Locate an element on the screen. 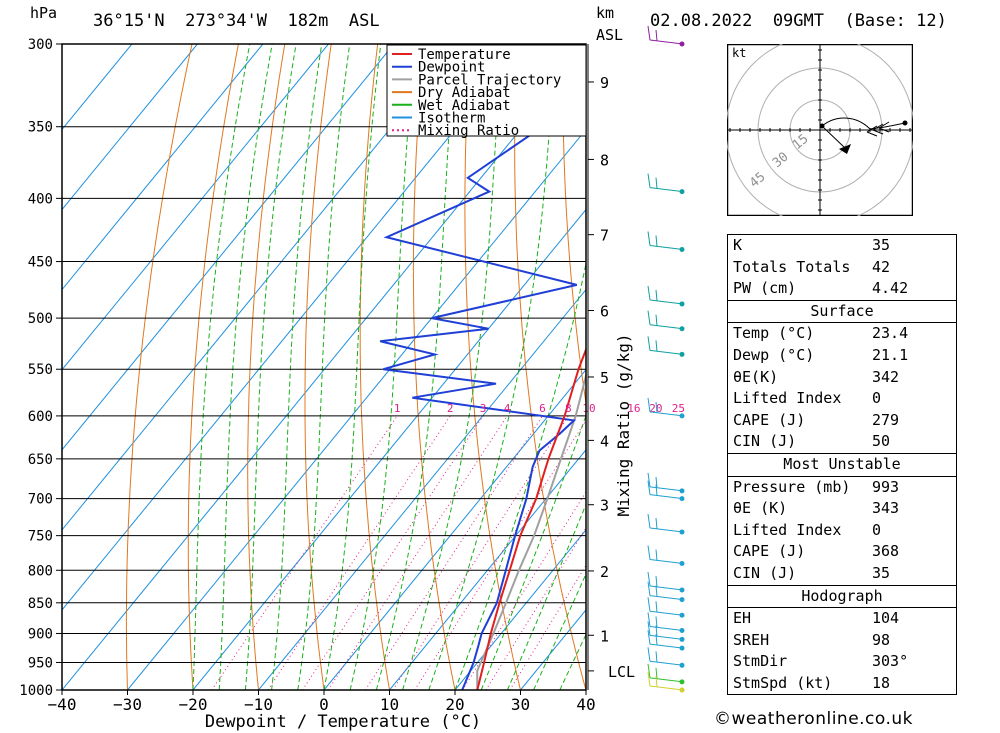 The image size is (1000, 733). surface-row: Dewp (°C) 21.1 is located at coordinates (842, 356).